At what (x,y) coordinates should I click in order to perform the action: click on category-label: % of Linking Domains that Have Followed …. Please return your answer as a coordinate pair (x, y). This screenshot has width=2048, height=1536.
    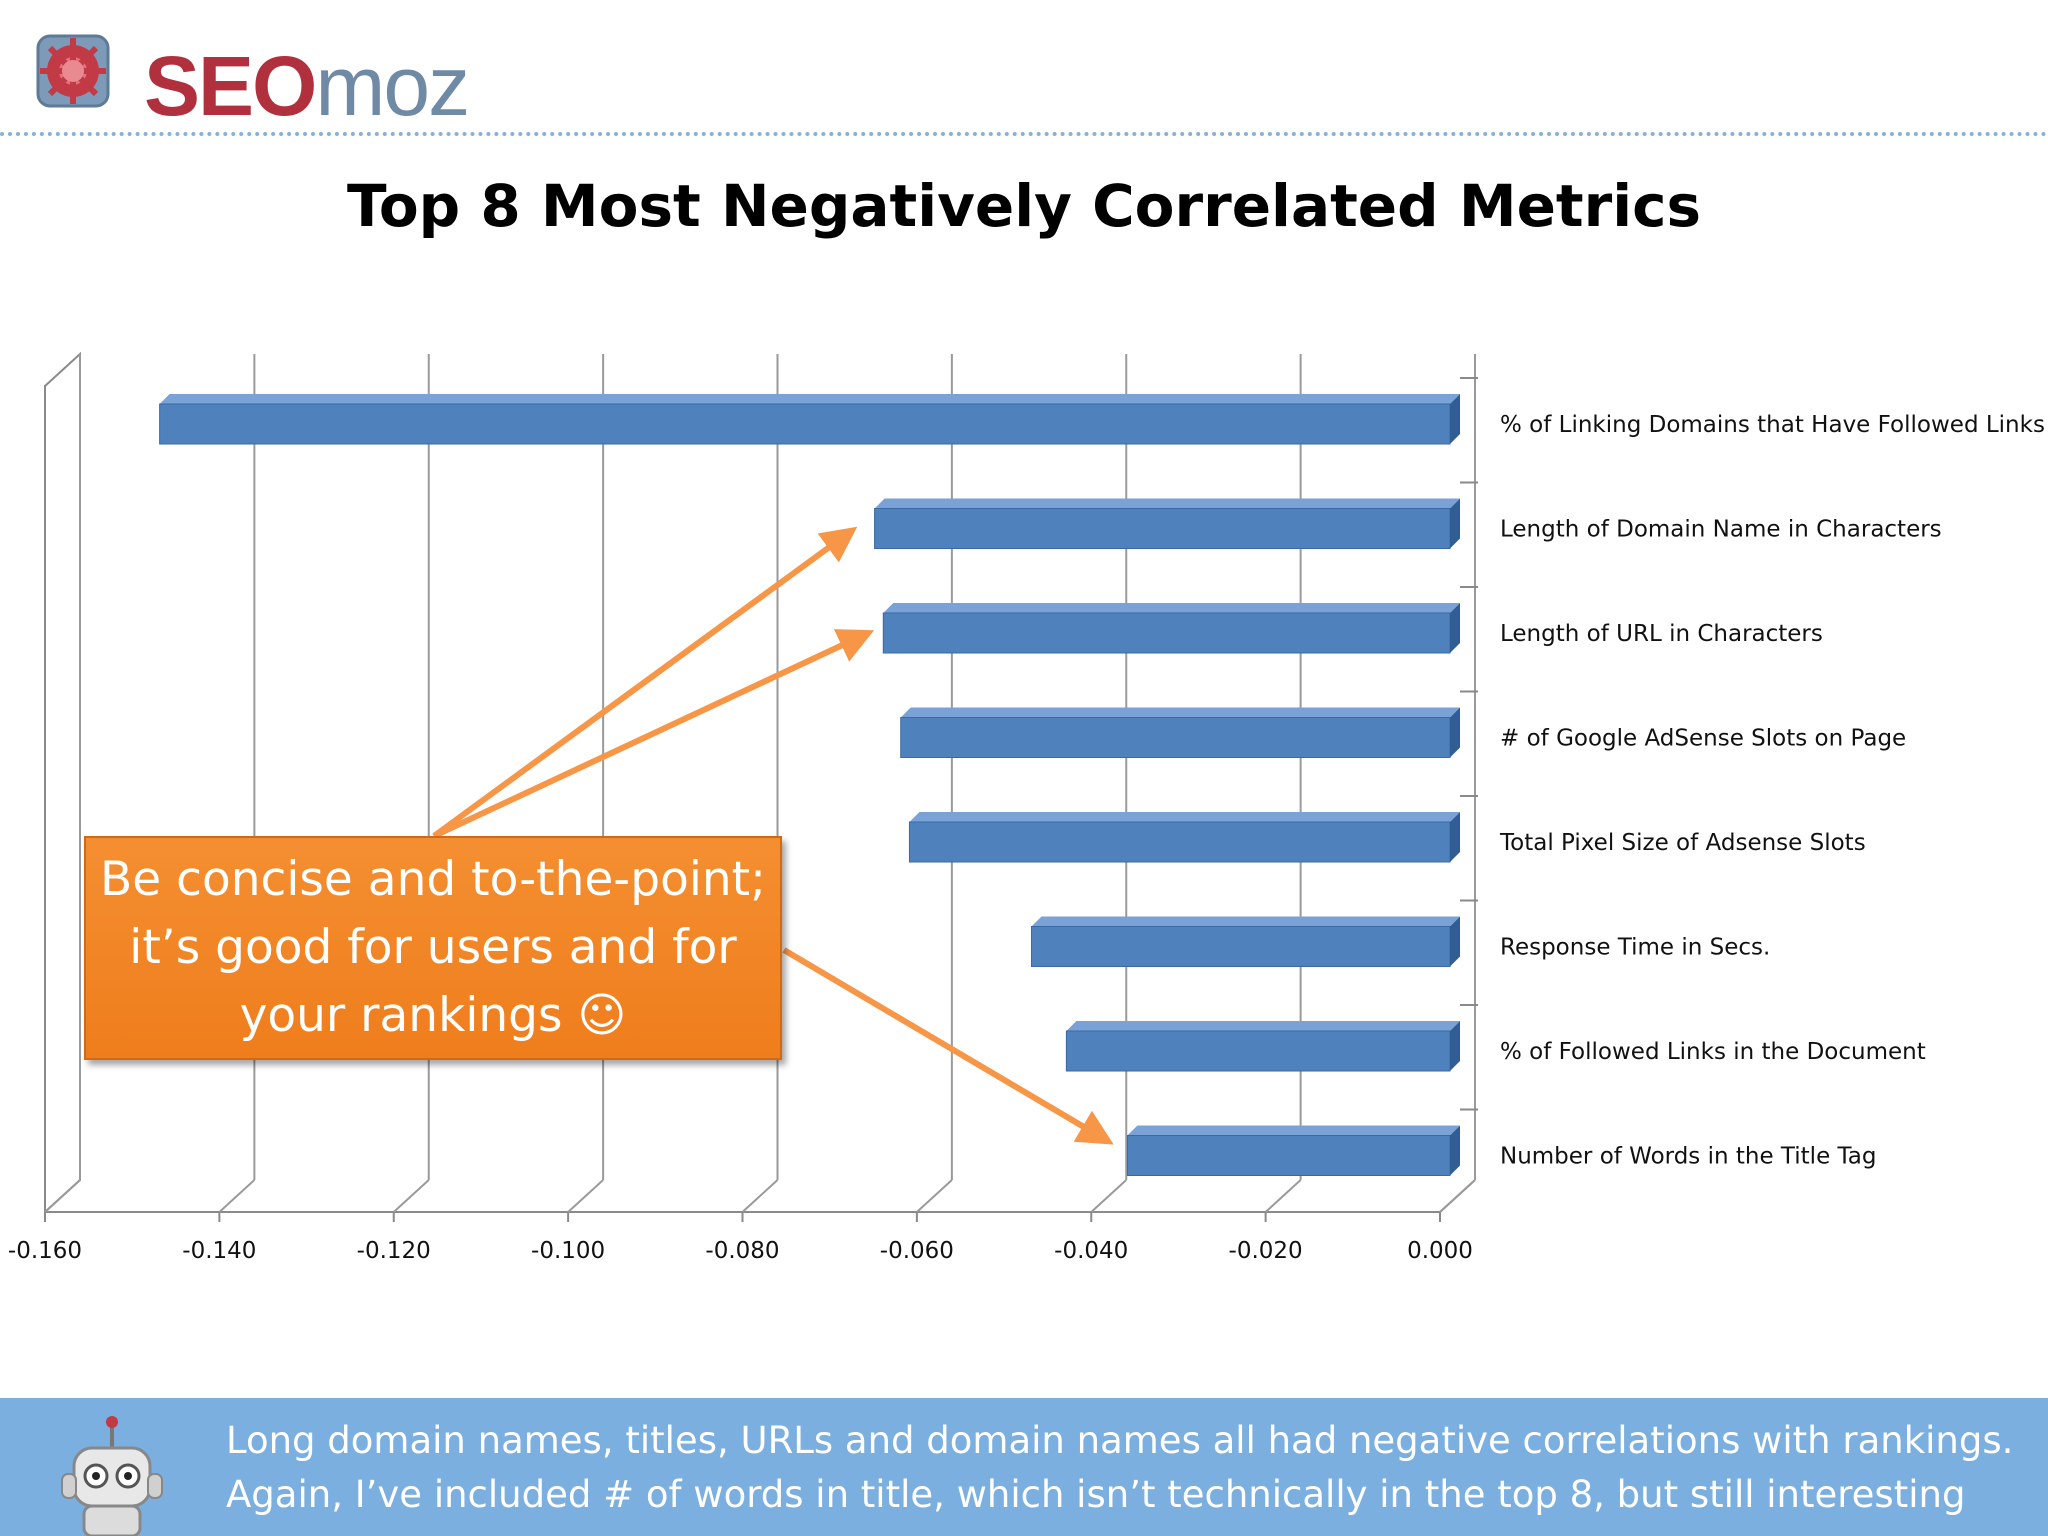
    Looking at the image, I should click on (1772, 425).